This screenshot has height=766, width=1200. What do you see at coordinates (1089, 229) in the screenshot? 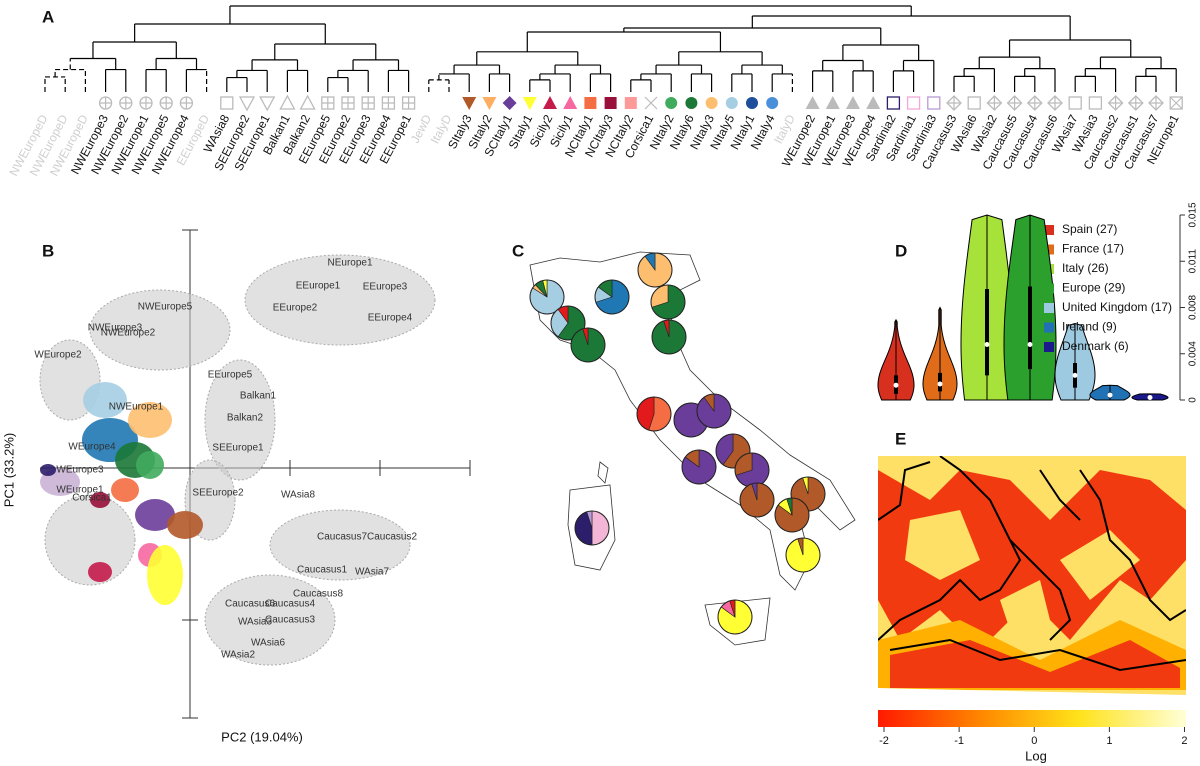
I see `legend-label: Spain (27)` at bounding box center [1089, 229].